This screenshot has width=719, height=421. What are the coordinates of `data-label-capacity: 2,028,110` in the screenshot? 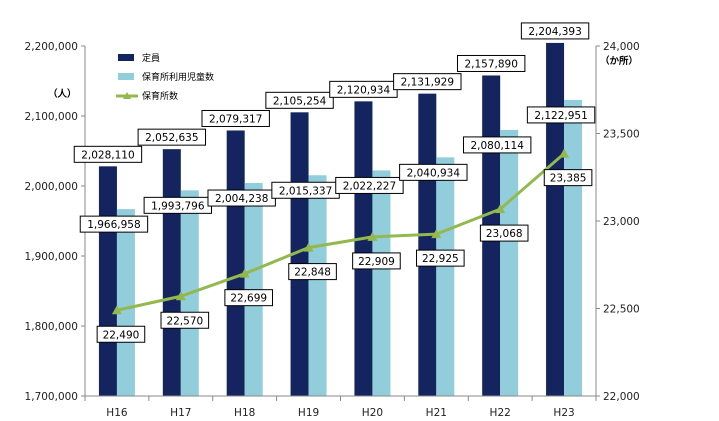 It's located at (108, 154).